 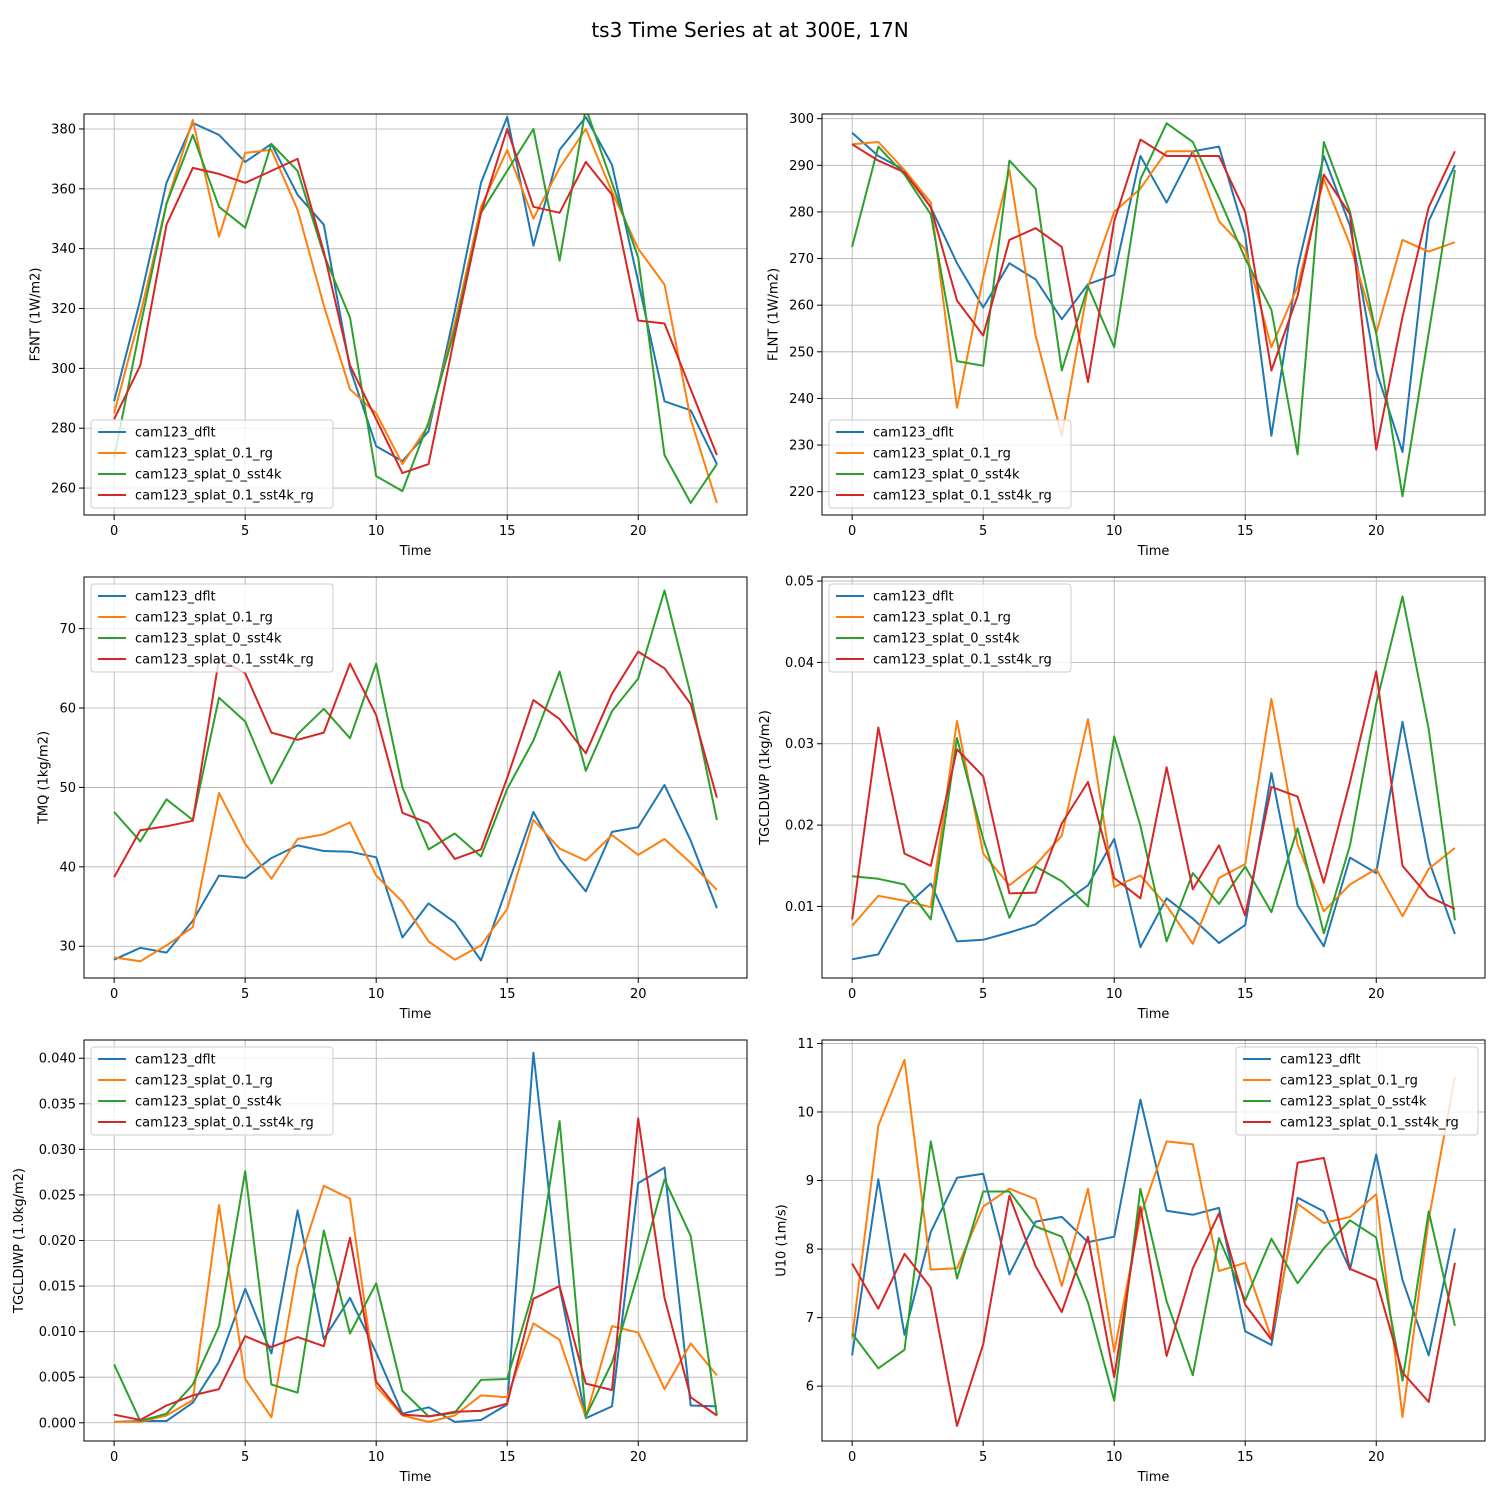 I want to click on y-axis-label: FLNT (1W/m2), so click(x=773, y=314).